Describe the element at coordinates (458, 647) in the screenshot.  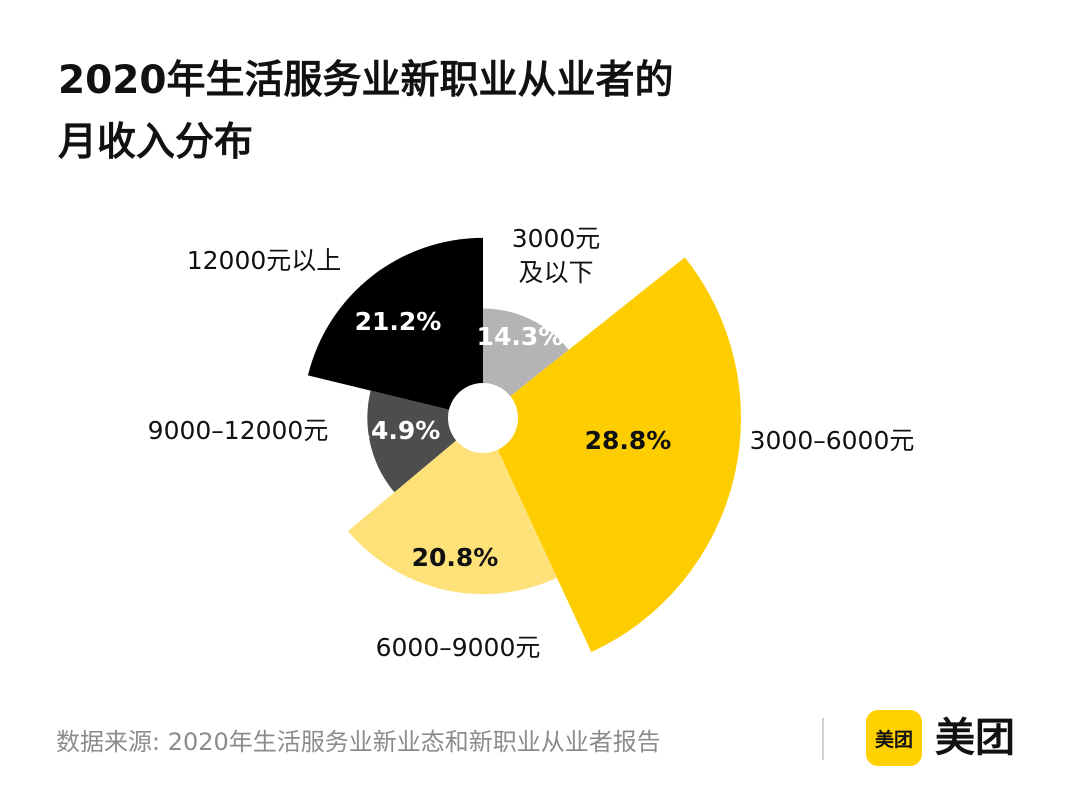
I see `category-label: 6000–9000元` at that location.